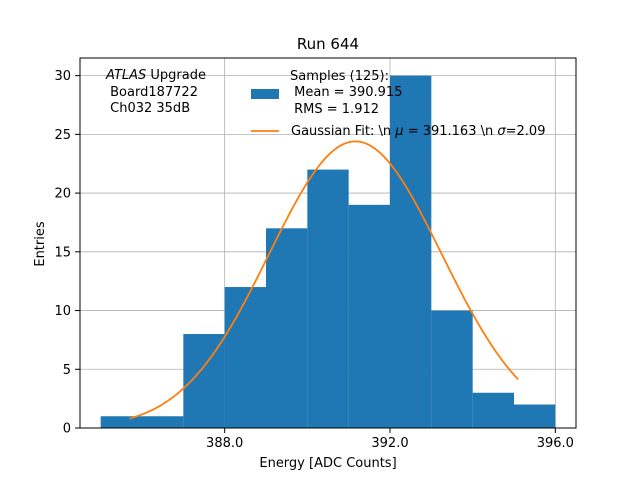 The image size is (640, 480). I want to click on x-tick-label-0: 388.0, so click(224, 443).